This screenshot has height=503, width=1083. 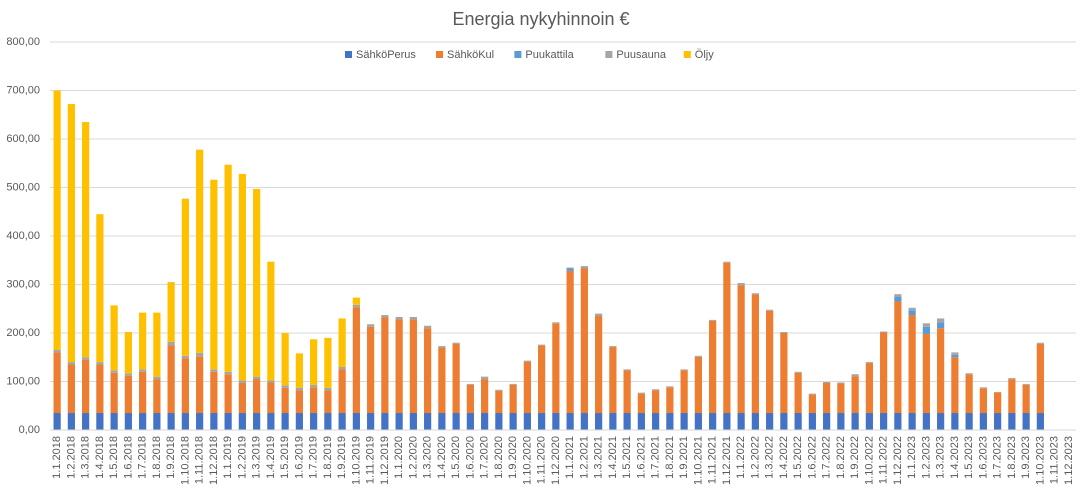 I want to click on x-tick-label: 1.12.2021, so click(x=727, y=460).